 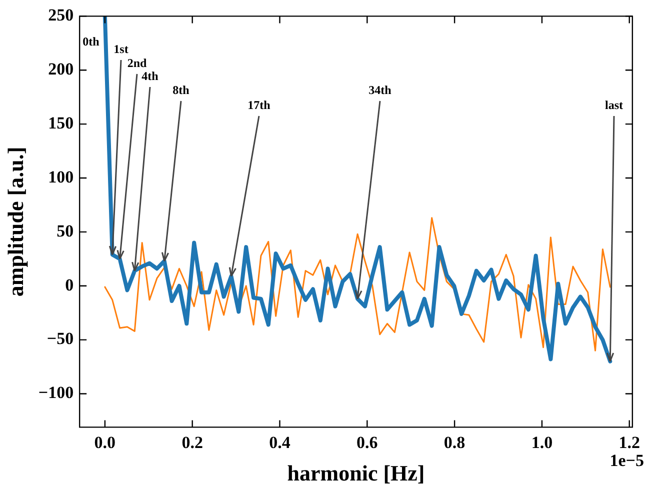 What do you see at coordinates (105, 442) in the screenshot?
I see `x-tick-label: 0.0` at bounding box center [105, 442].